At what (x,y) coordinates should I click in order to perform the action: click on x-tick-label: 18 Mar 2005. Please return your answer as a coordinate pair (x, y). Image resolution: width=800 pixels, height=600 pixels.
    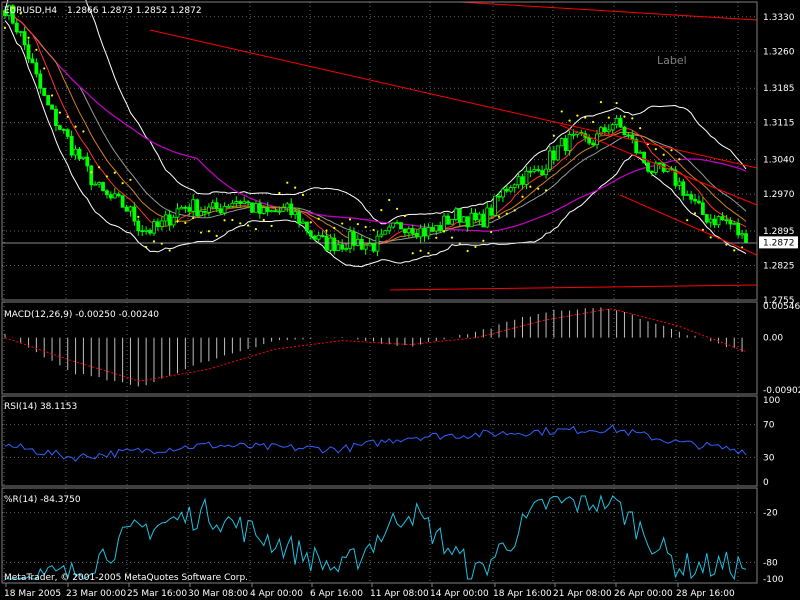
    Looking at the image, I should click on (32, 594).